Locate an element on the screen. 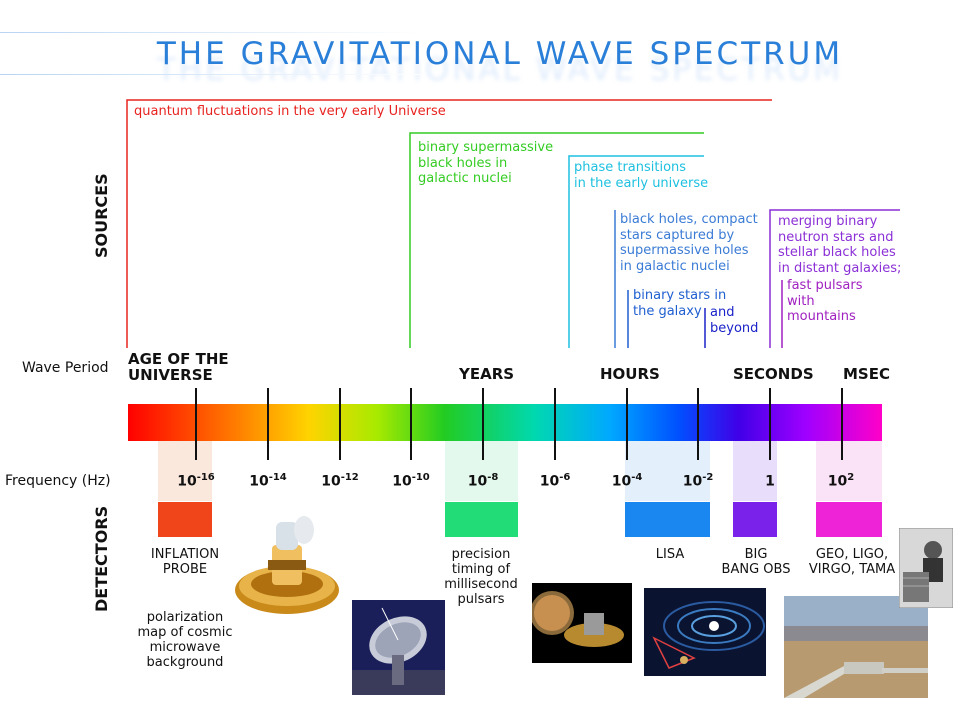 The width and height of the screenshot is (960, 720). ligo-observatory-image is located at coordinates (856, 647).